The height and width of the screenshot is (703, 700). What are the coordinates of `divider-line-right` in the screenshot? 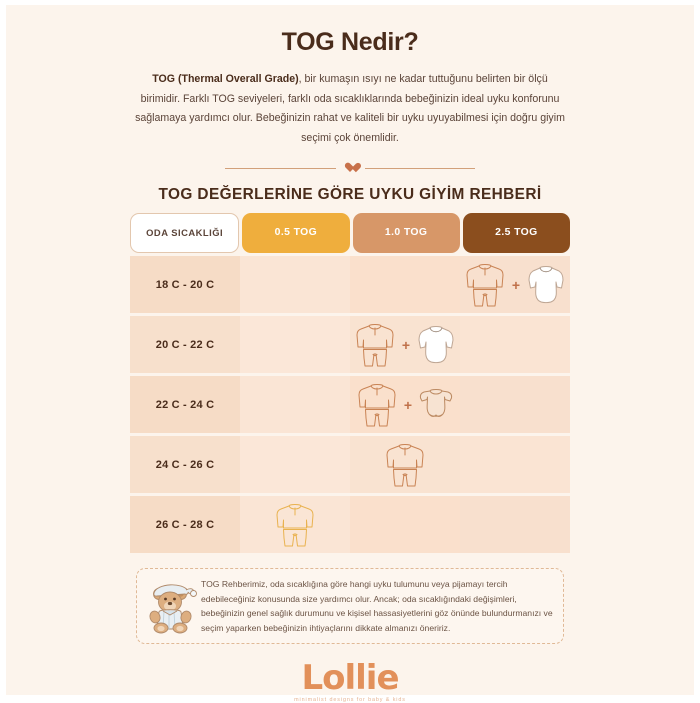 It's located at (419, 168).